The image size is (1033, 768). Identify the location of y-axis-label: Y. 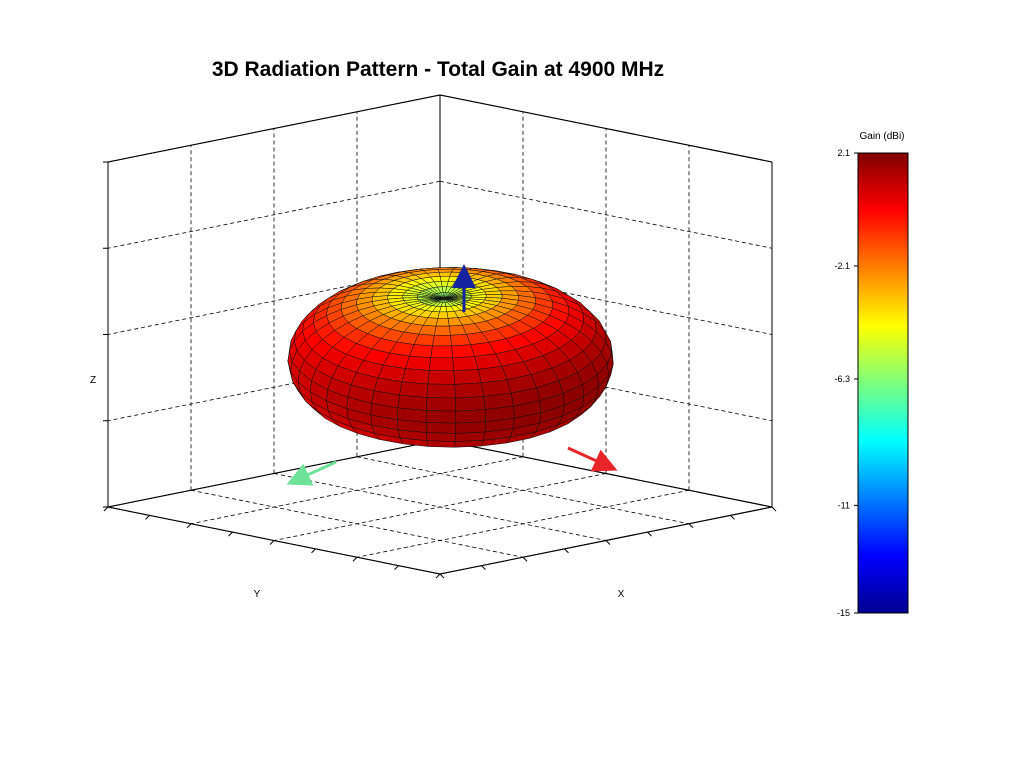
(257, 594).